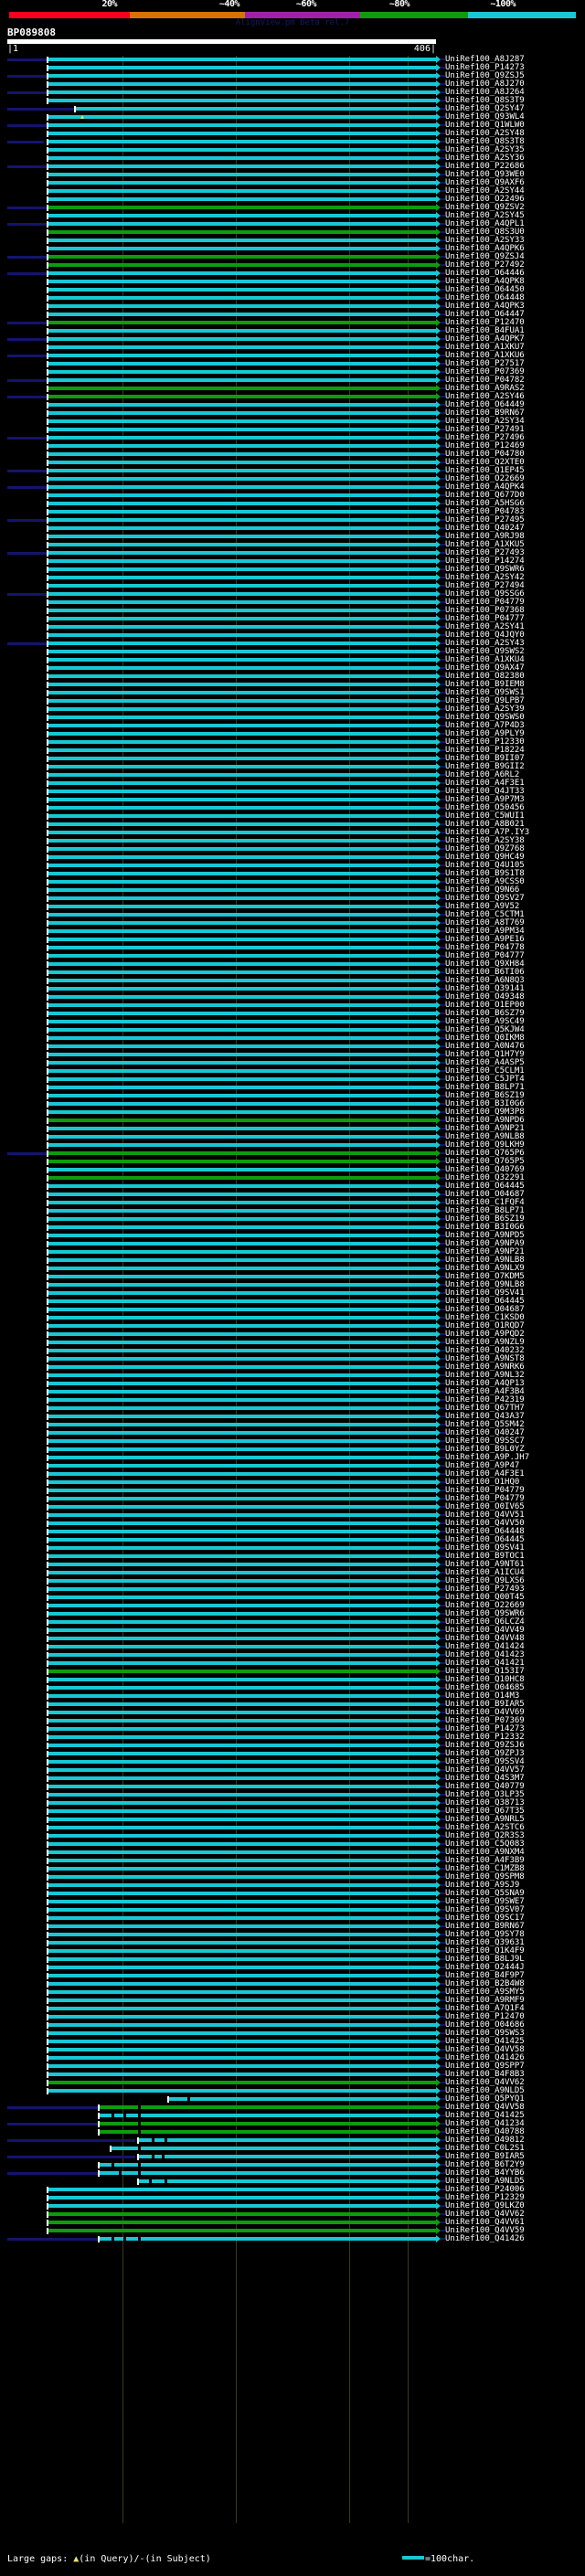 Image resolution: width=585 pixels, height=2576 pixels. What do you see at coordinates (293, 1293) in the screenshot?
I see `alignment-row: UniRef100_Q9SV41` at bounding box center [293, 1293].